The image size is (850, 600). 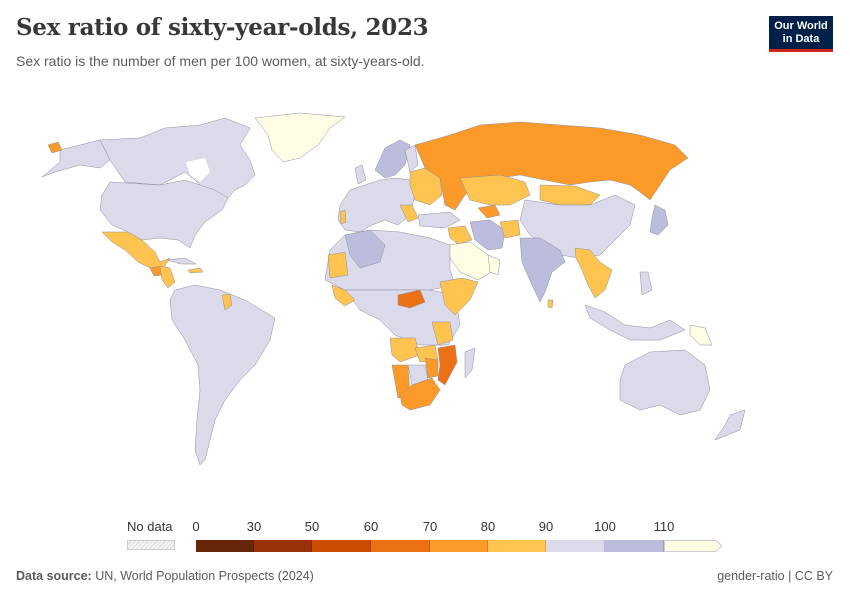 What do you see at coordinates (76, 158) in the screenshot?
I see `region-alaska` at bounding box center [76, 158].